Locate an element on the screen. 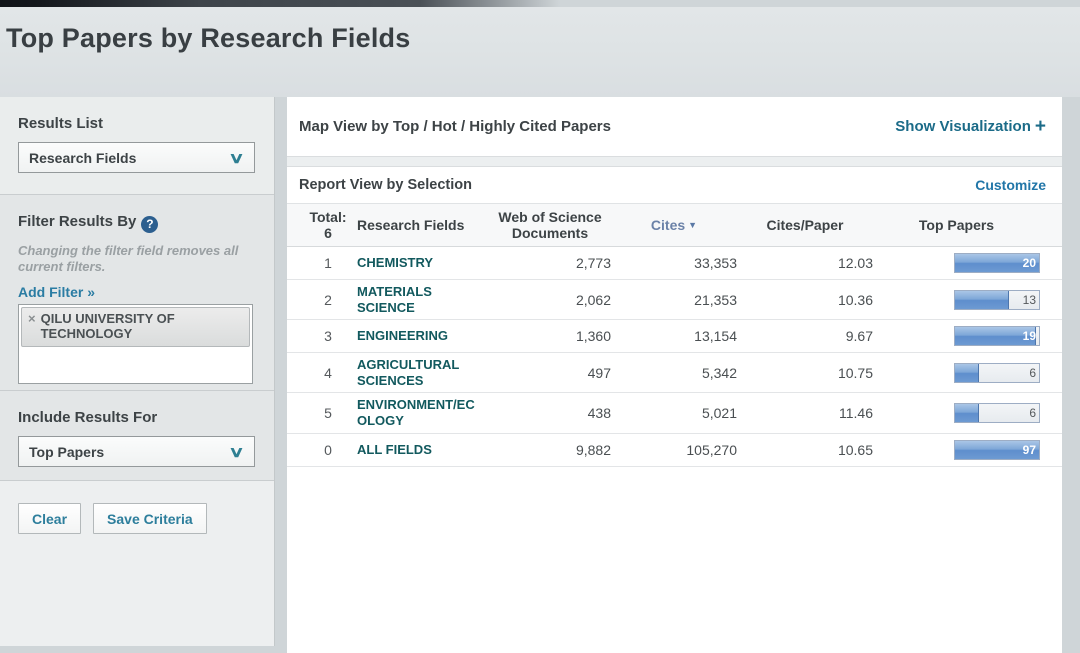  top-papers-bar: 97 is located at coordinates (997, 449).